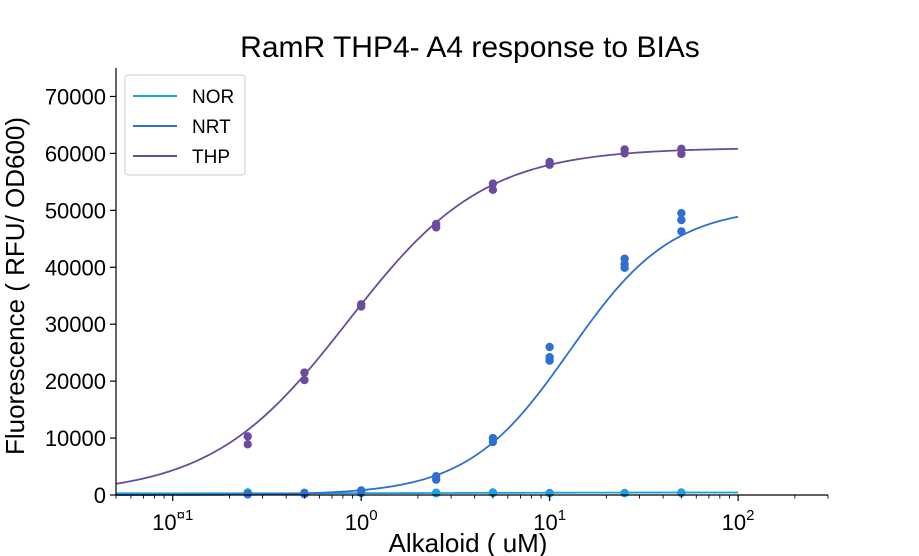 Image resolution: width=919 pixels, height=556 pixels. I want to click on x-tick-exponent: 1, so click(562, 515).